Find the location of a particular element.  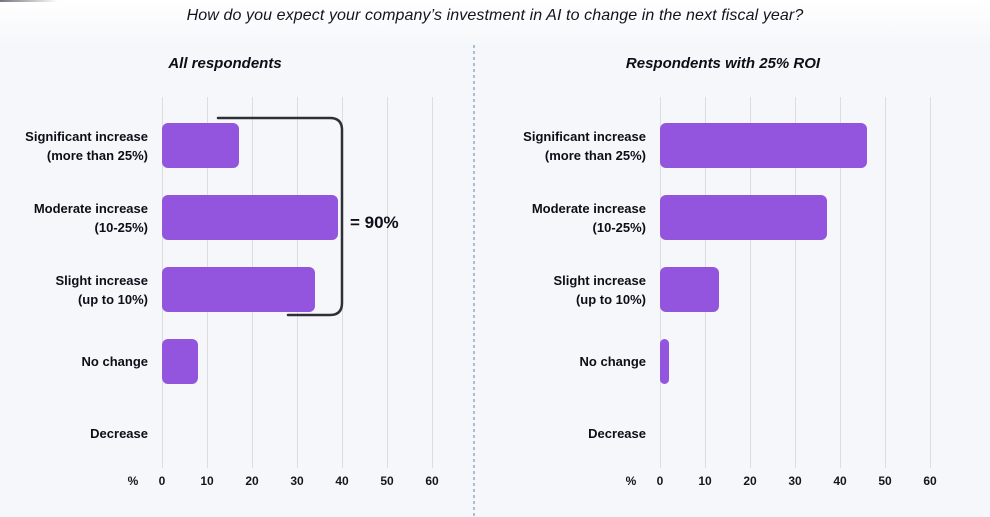

divider-dotted-line is located at coordinates (474, 281).